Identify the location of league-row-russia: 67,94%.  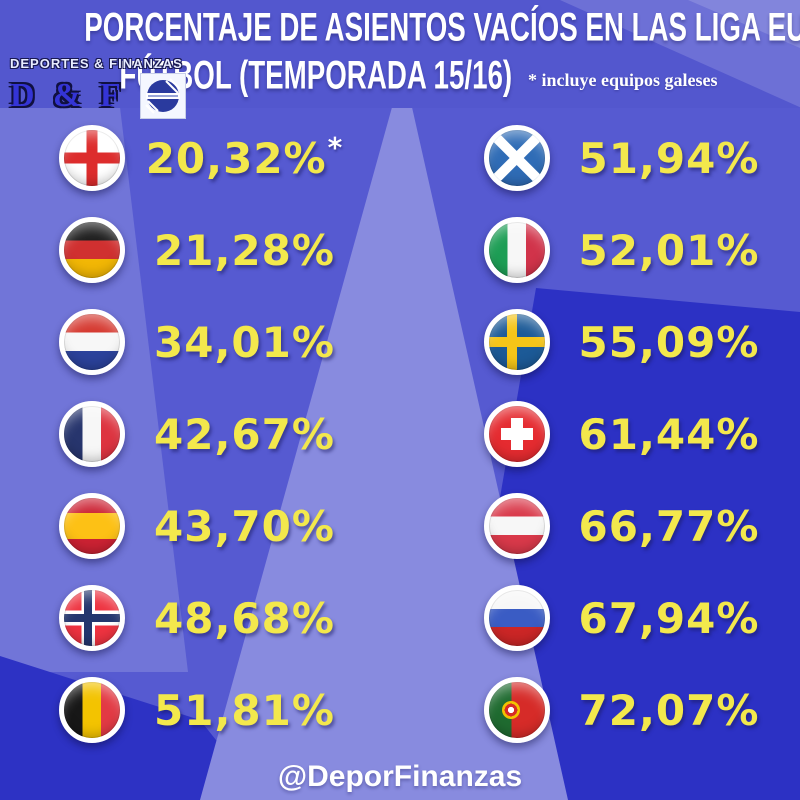
(600, 618).